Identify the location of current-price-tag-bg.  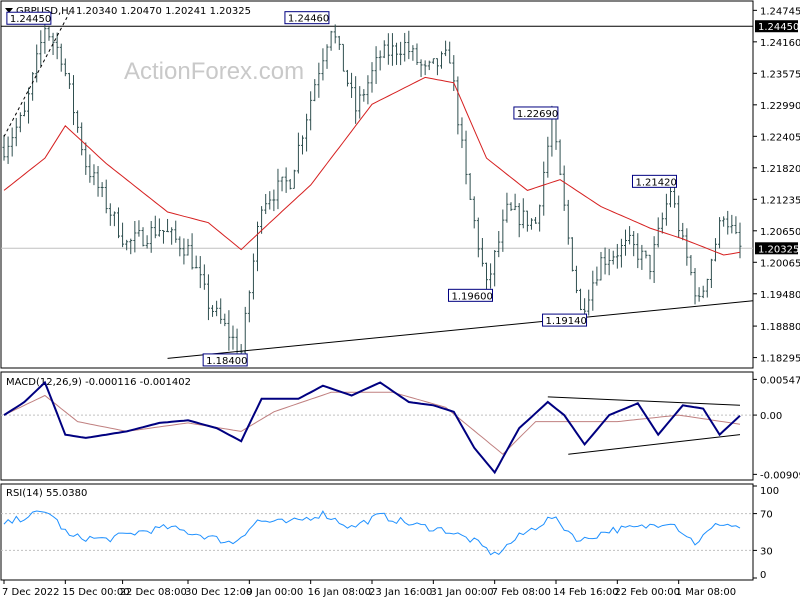
(776, 248).